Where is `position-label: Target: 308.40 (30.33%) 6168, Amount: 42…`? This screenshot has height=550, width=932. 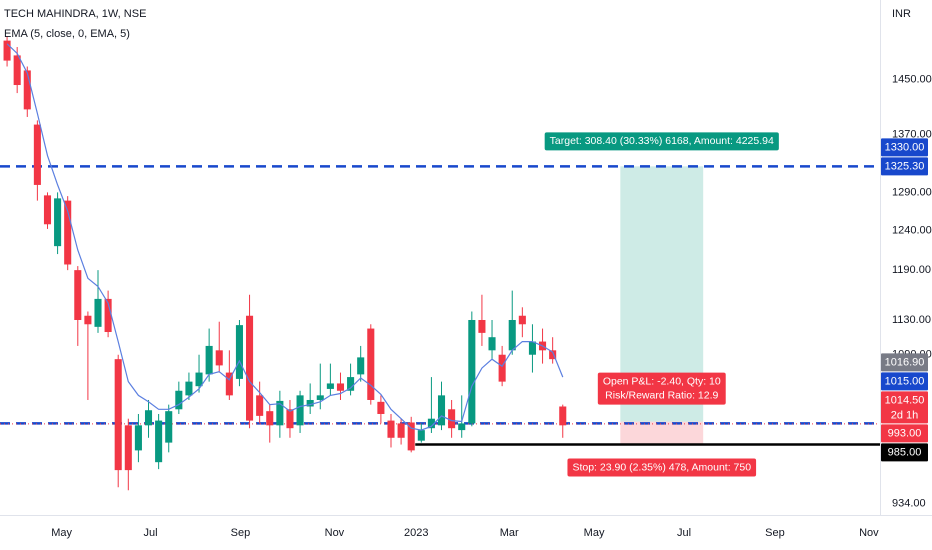
position-label: Target: 308.40 (30.33%) 6168, Amount: 42… is located at coordinates (661, 141).